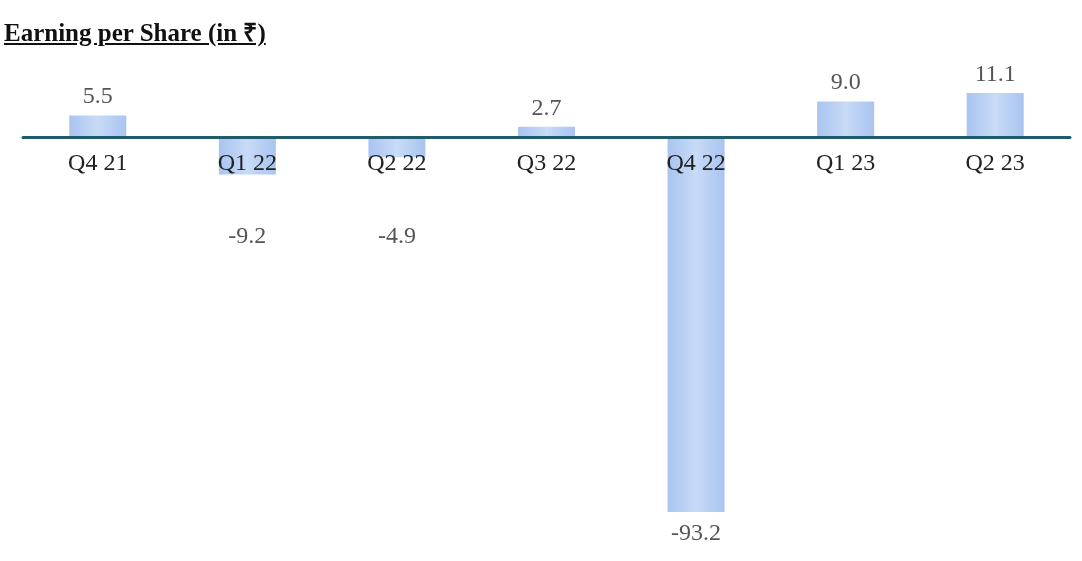 This screenshot has width=1082, height=561. What do you see at coordinates (97, 95) in the screenshot?
I see `data-label: 5.5` at bounding box center [97, 95].